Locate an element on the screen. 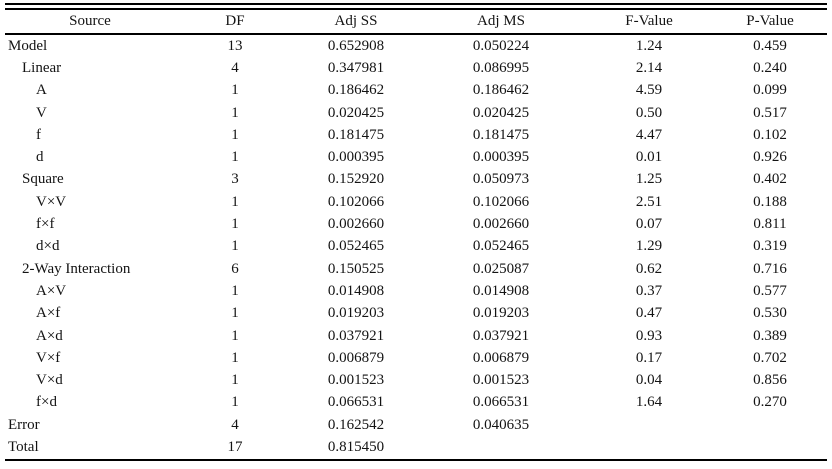  source-cell: A×d is located at coordinates (49, 335).